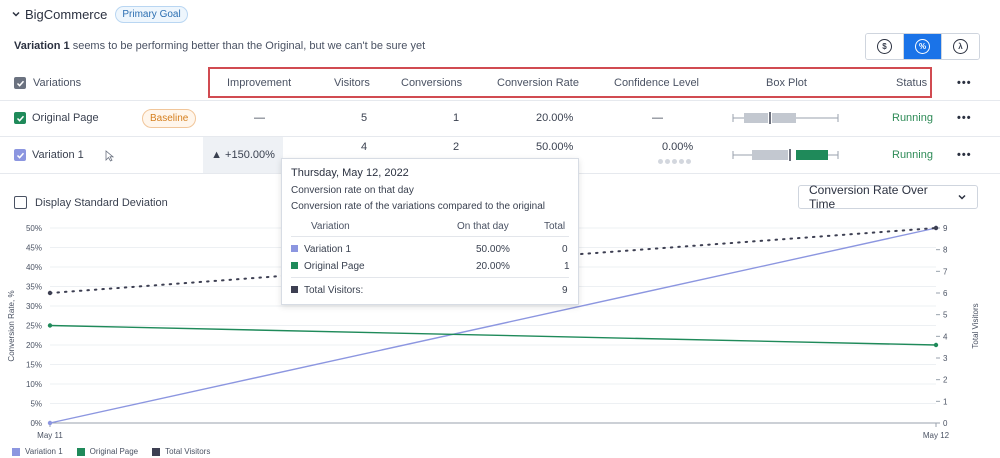 This screenshot has width=1000, height=458. Describe the element at coordinates (674, 161) in the screenshot. I see `confidence-dots` at that location.